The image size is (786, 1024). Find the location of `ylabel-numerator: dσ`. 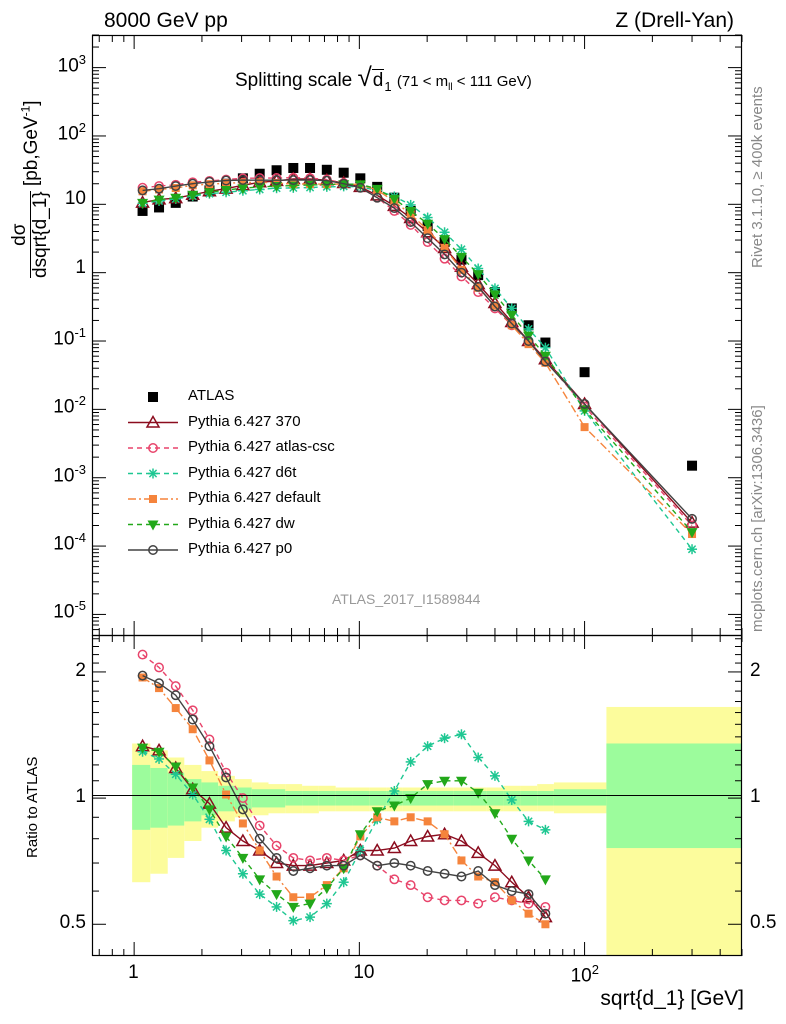

ylabel-numerator: dσ is located at coordinates (20, 234).